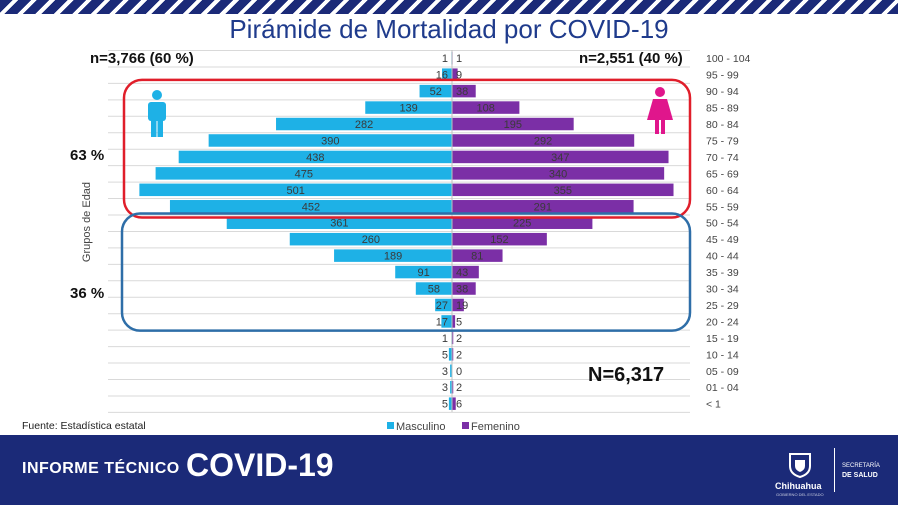 This screenshot has width=898, height=505. Describe the element at coordinates (449, 7) in the screenshot. I see `header-stripe` at that location.